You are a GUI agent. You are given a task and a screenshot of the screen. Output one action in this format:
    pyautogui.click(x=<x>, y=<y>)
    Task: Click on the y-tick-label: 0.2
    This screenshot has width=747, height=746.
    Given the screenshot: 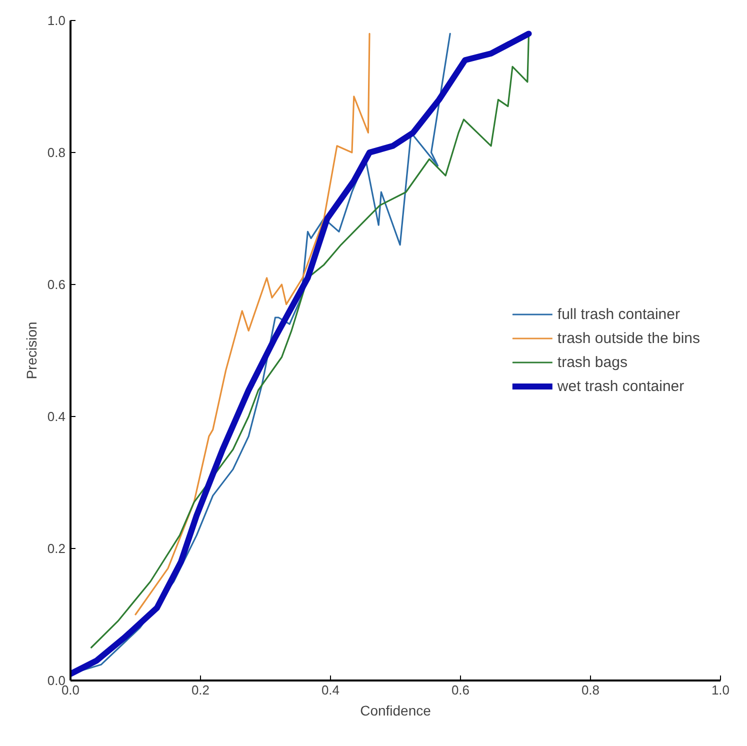 What is the action you would take?
    pyautogui.click(x=56, y=548)
    